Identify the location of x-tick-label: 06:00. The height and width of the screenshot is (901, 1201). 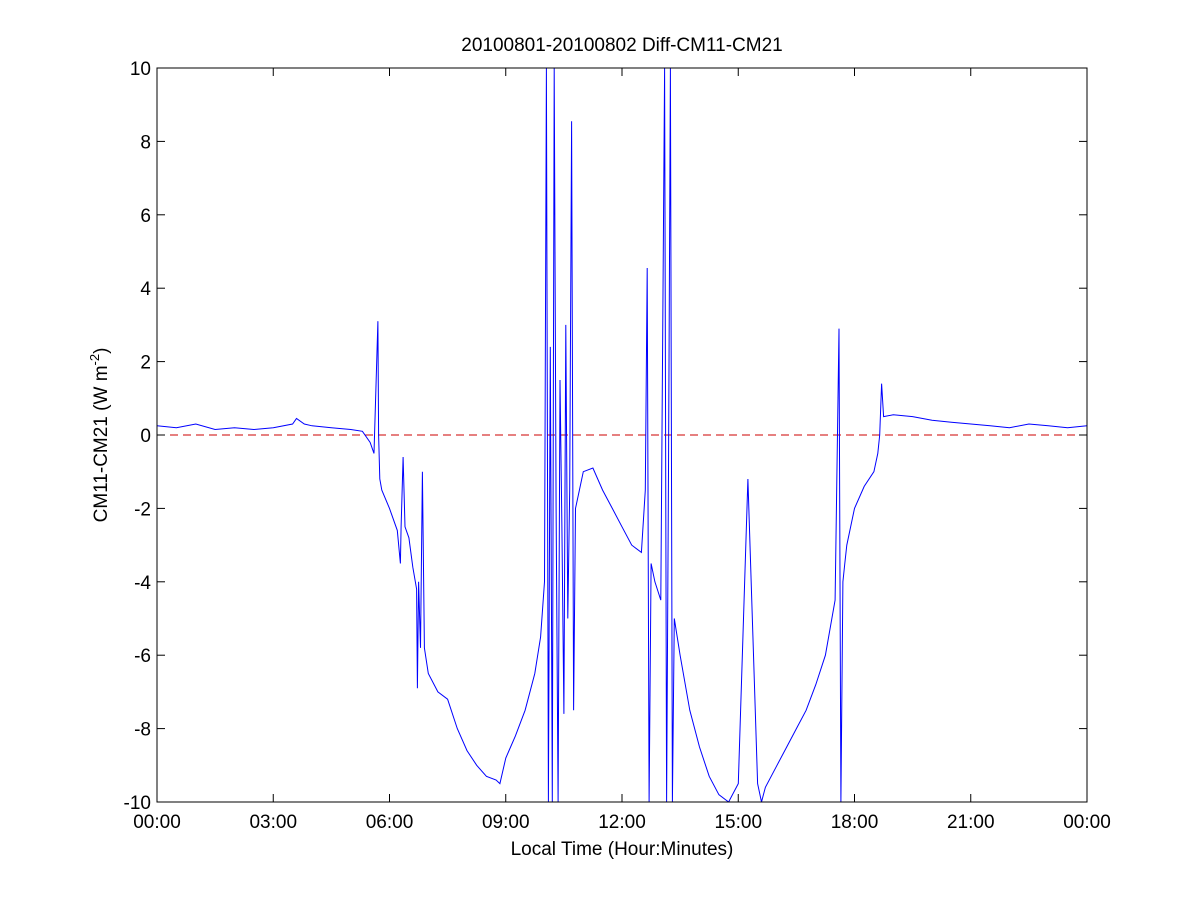
(390, 822).